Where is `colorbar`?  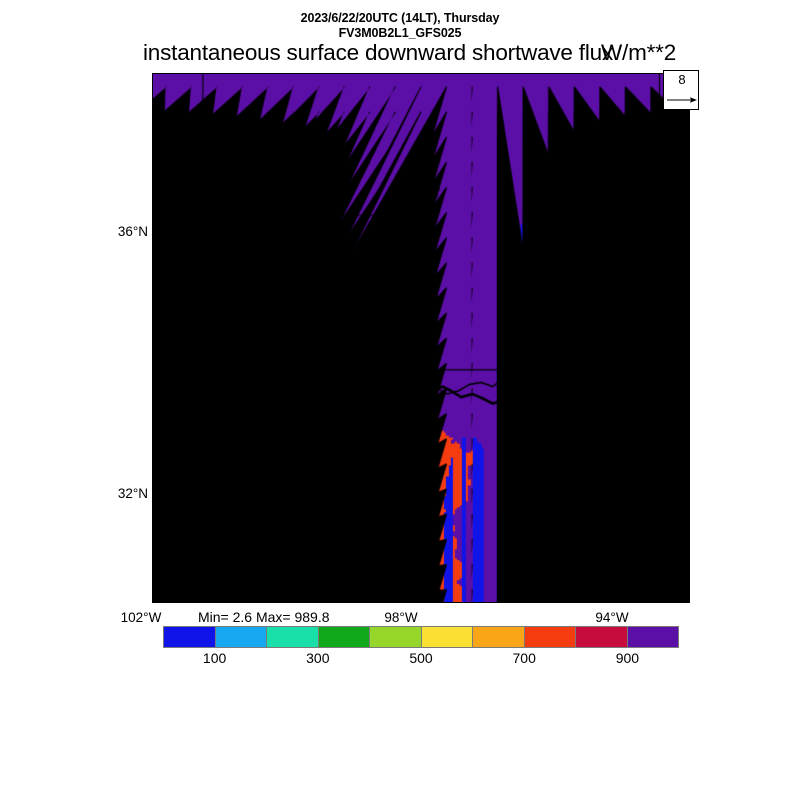
colorbar is located at coordinates (421, 637).